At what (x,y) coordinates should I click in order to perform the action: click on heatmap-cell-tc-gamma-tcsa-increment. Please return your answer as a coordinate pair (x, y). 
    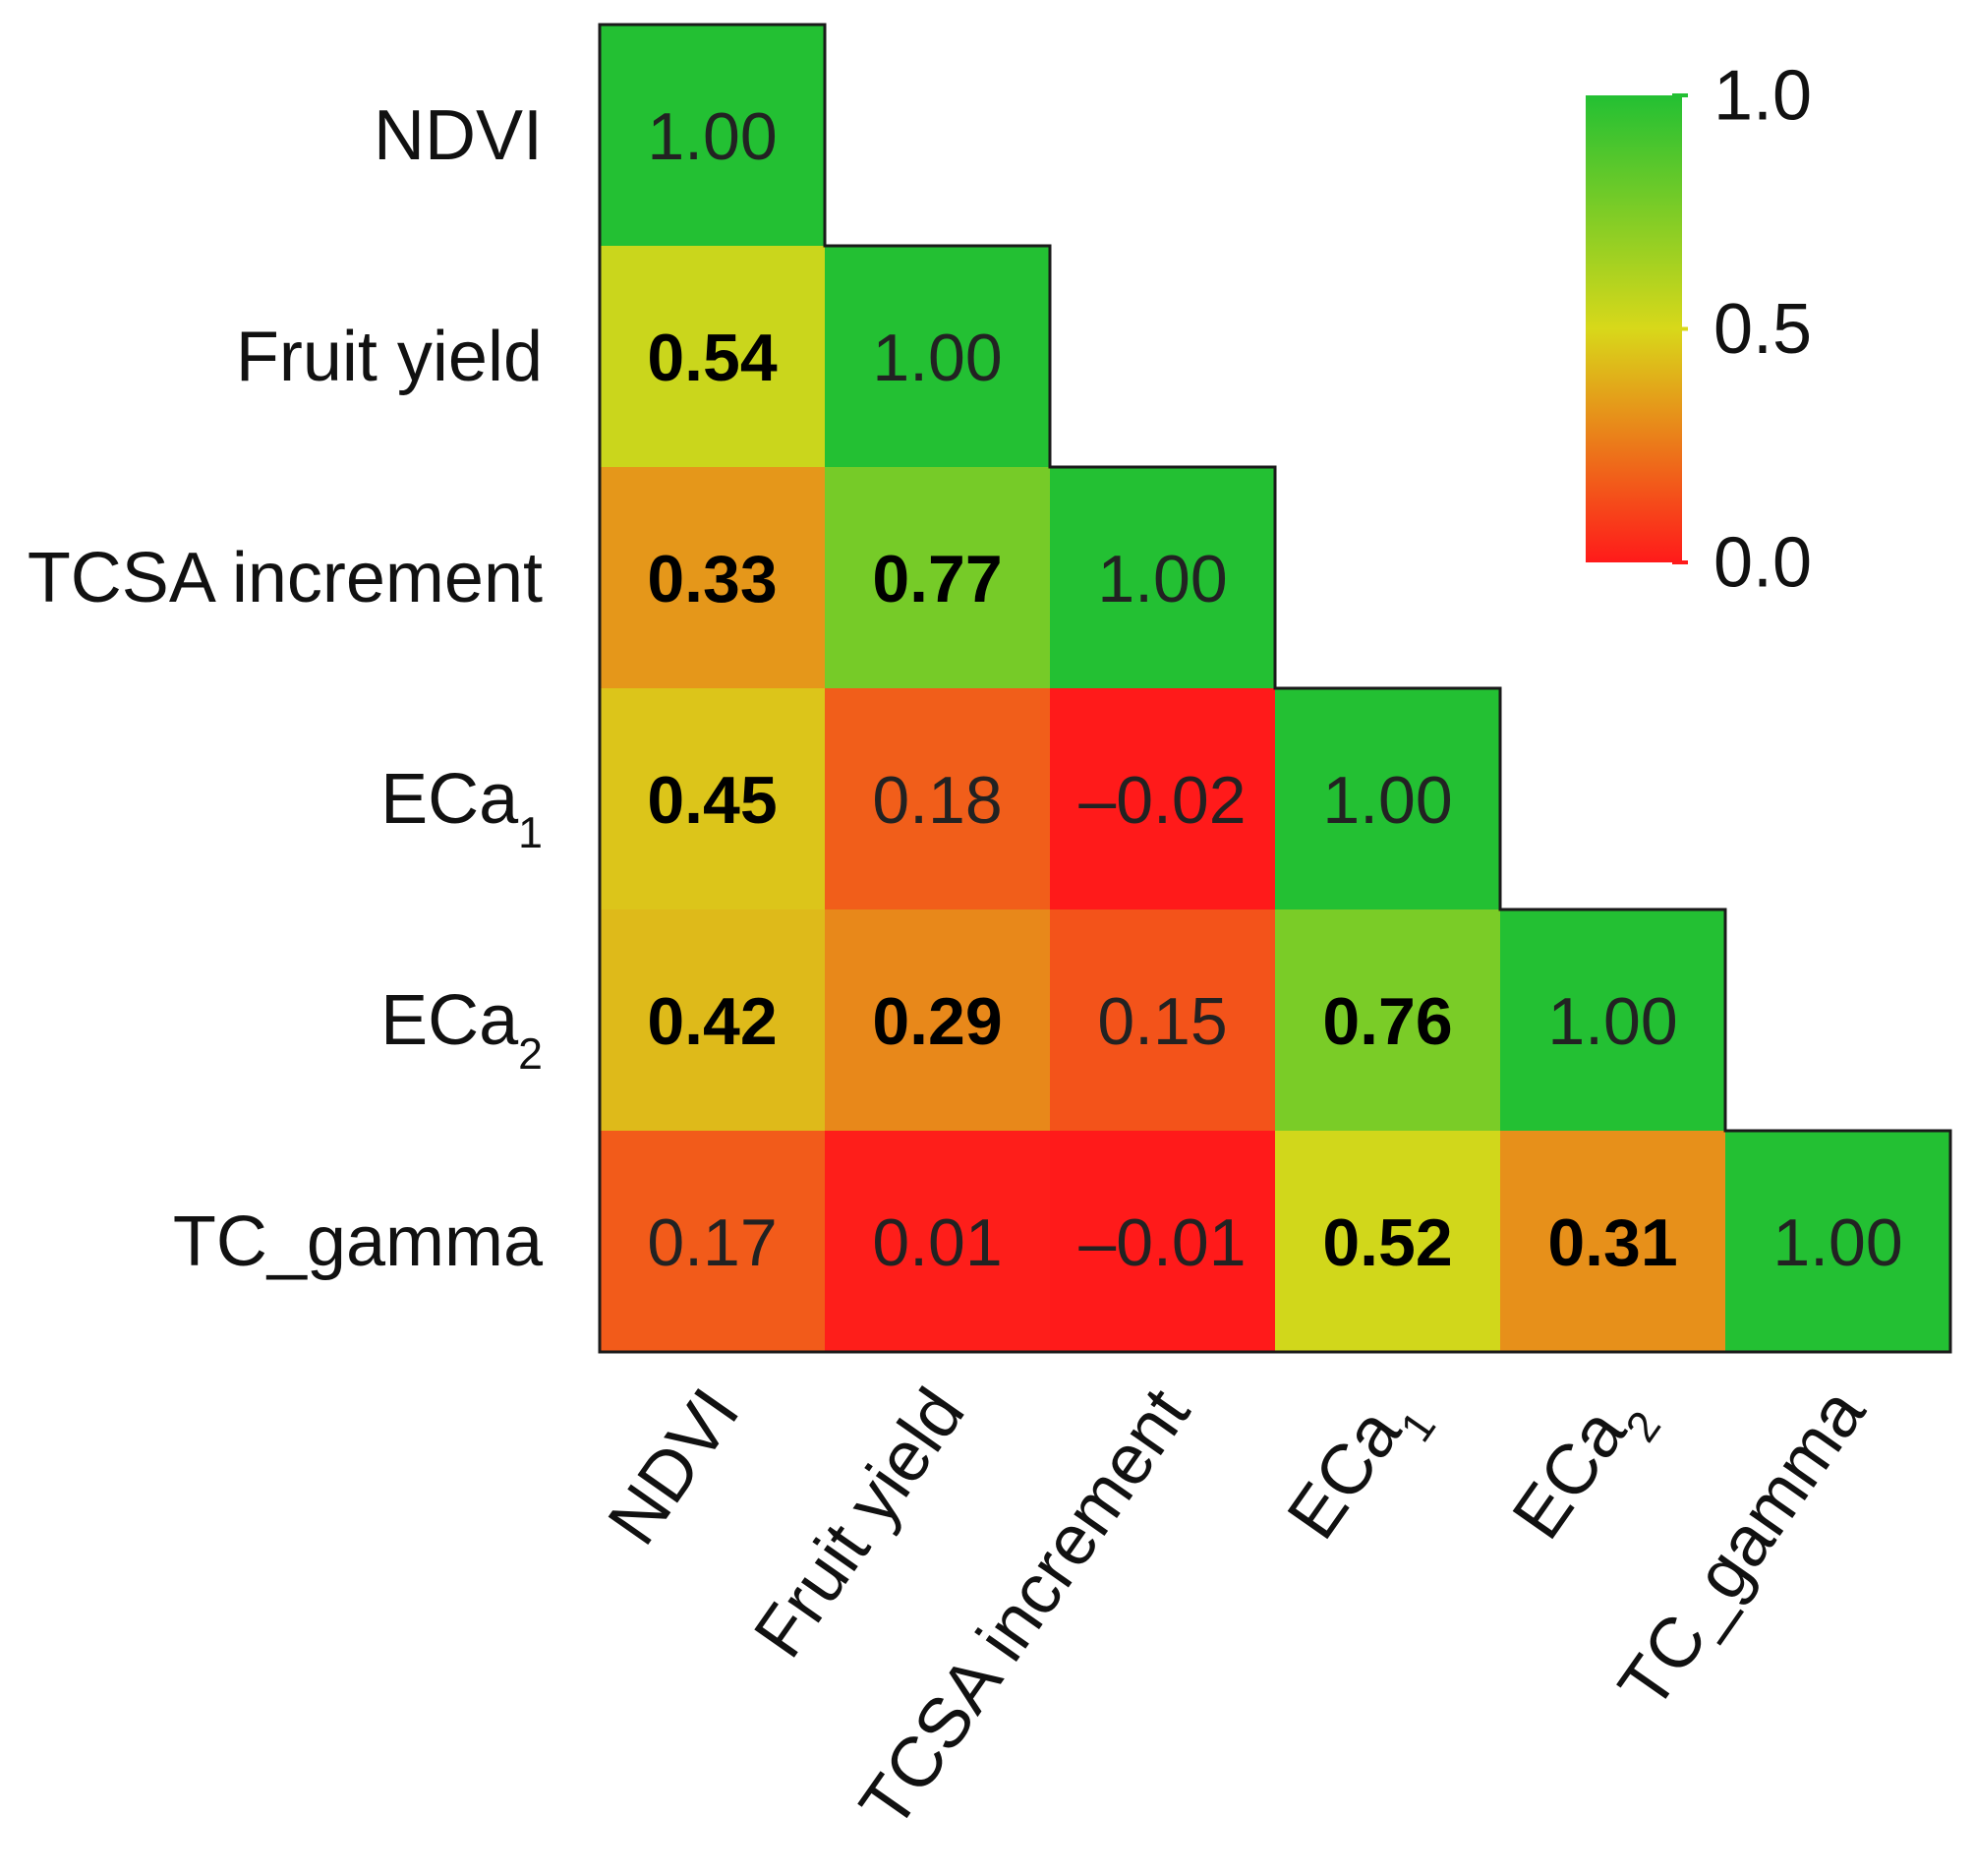
    Looking at the image, I should click on (1163, 1241).